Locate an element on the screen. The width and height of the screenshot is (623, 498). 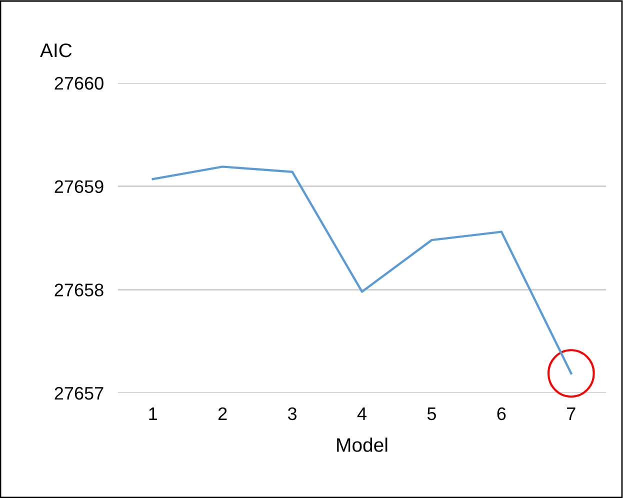
y-tick-label: 27657 is located at coordinates (79, 393).